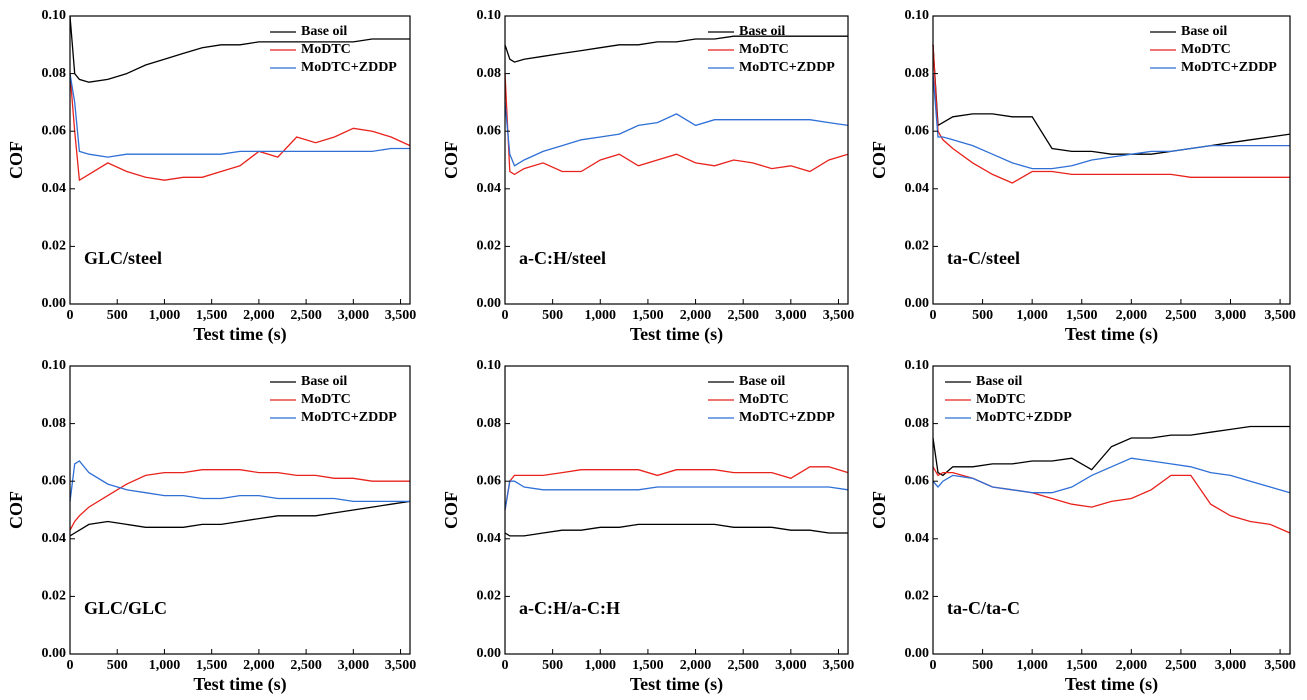  I want to click on annotation: a-C:H/steel, so click(562, 258).